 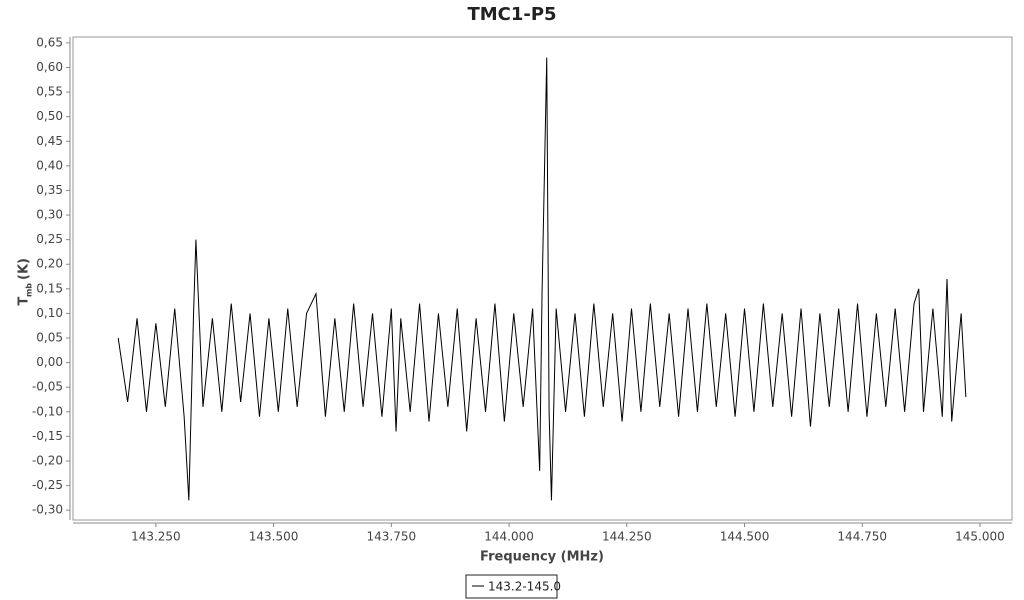 I want to click on y-tick-label: 0,20, so click(x=49, y=264).